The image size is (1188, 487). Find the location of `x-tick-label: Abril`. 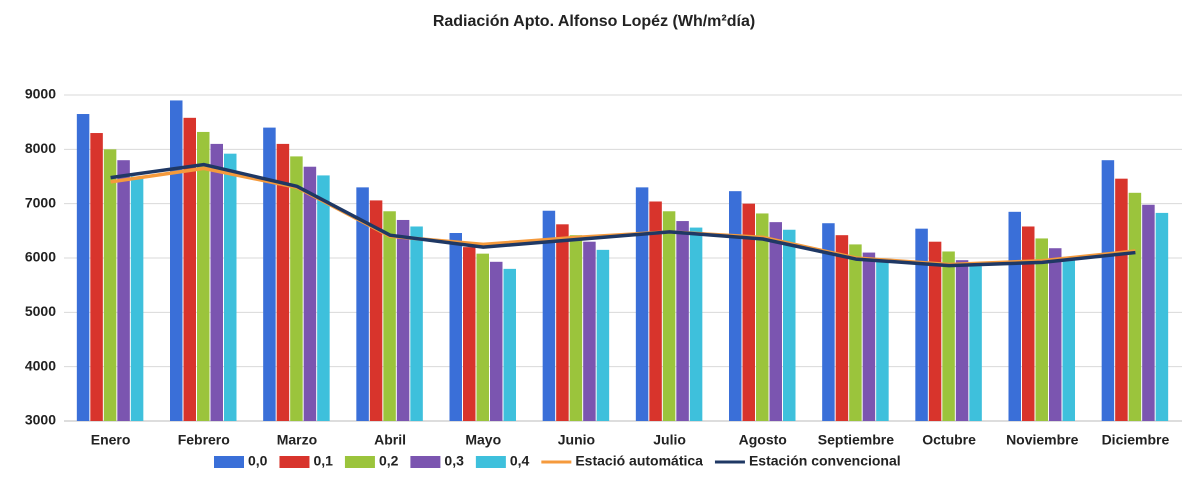

x-tick-label: Abril is located at coordinates (390, 440).